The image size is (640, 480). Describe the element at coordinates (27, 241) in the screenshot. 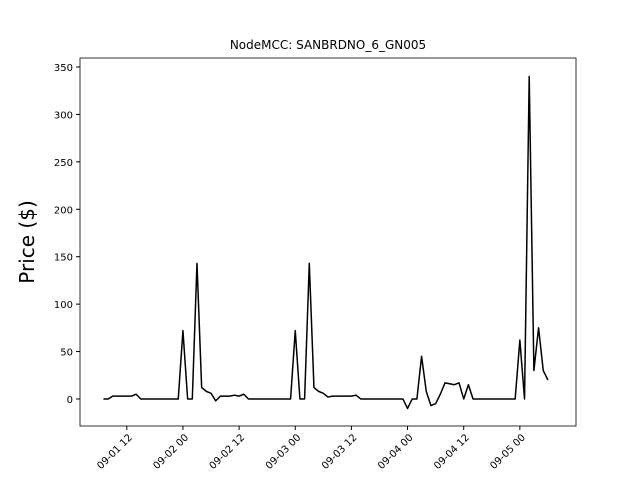

I see `y-axis-label: Price ($)` at that location.